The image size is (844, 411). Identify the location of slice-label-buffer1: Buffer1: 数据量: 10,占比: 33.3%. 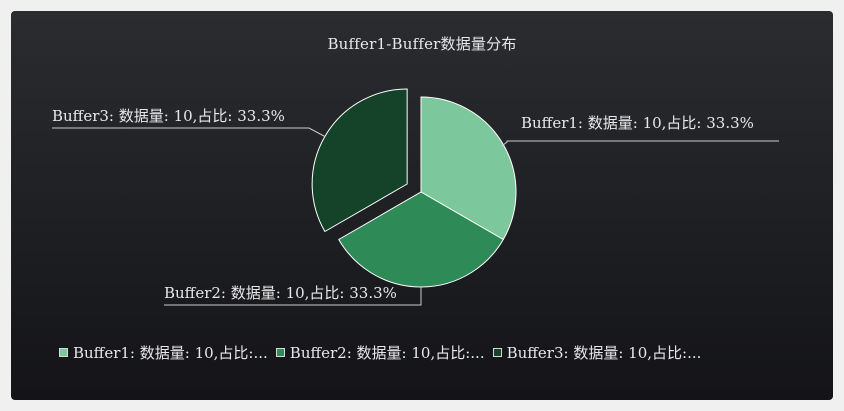
(637, 123).